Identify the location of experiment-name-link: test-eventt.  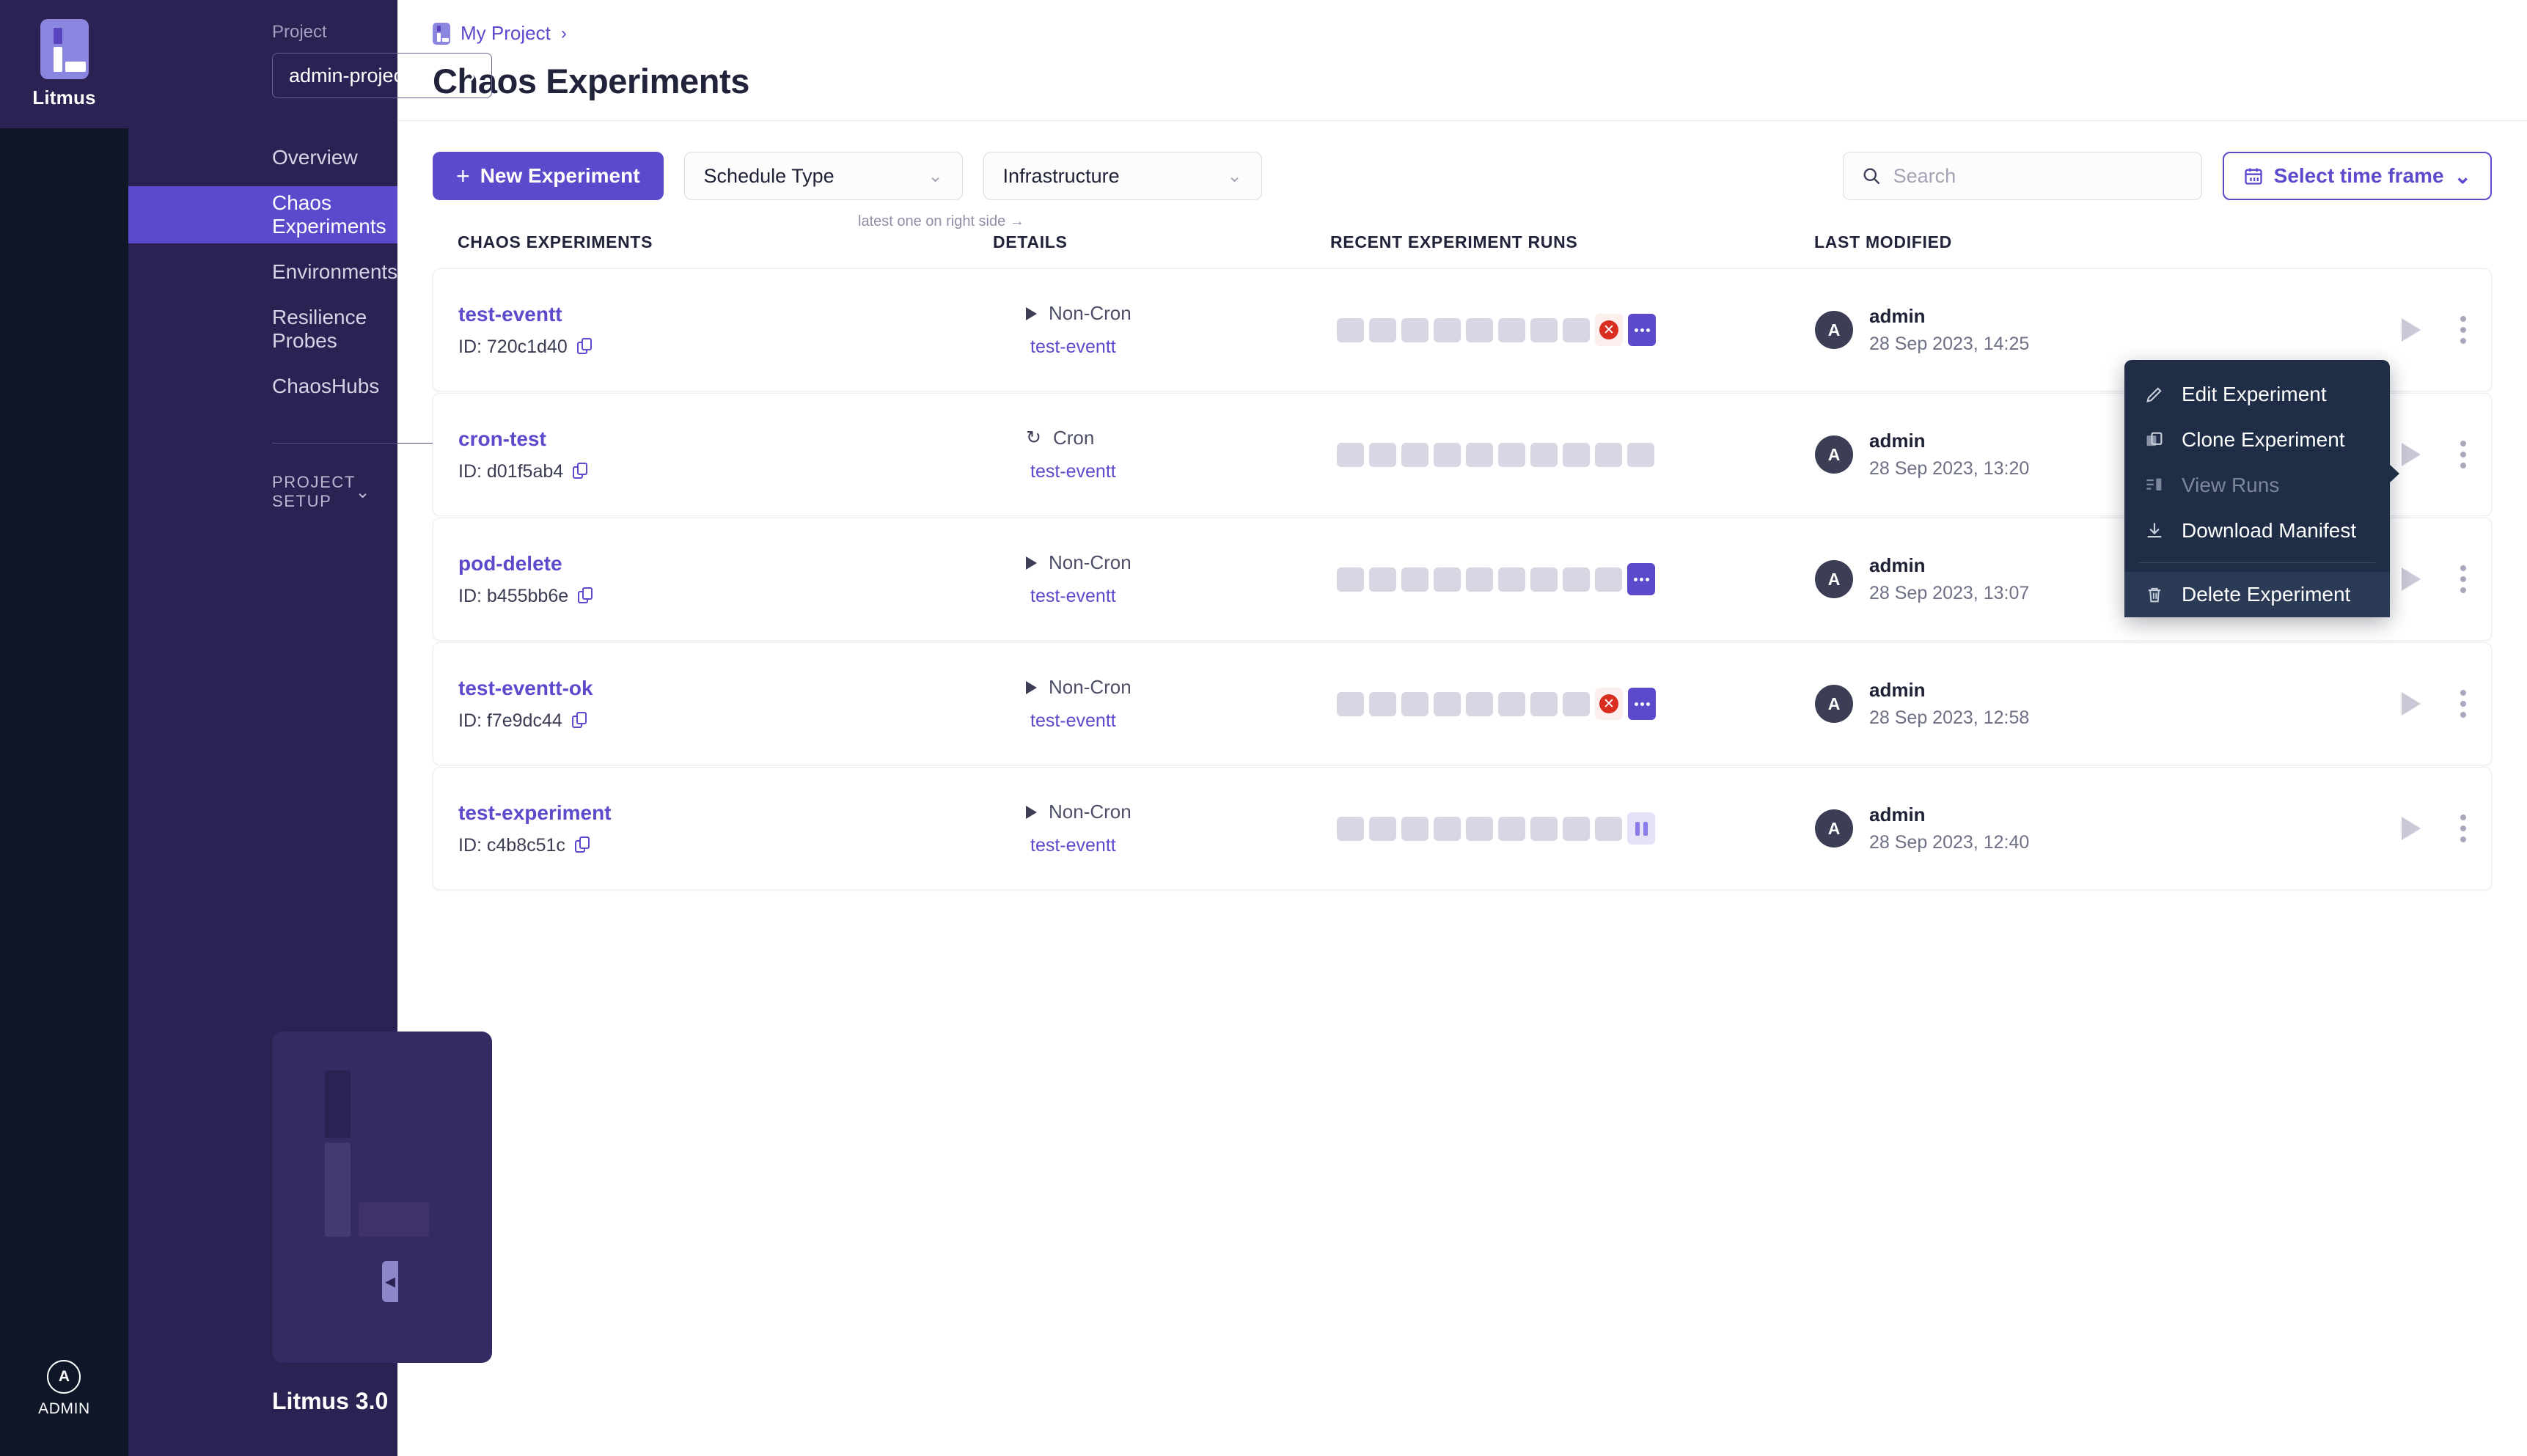
(510, 314).